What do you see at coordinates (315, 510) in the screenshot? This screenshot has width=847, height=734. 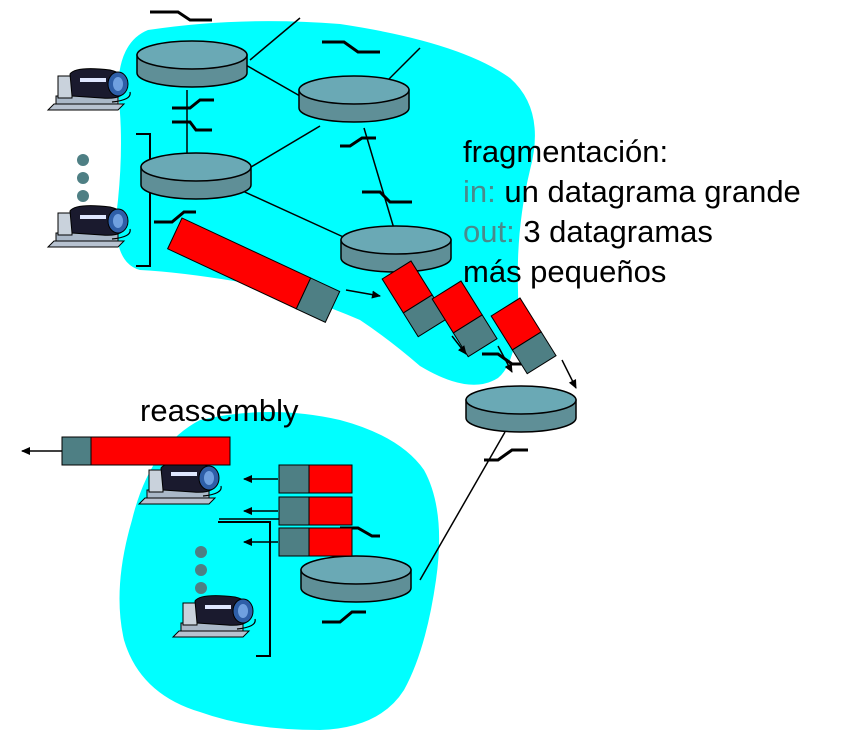 I see `arriving-fragments` at bounding box center [315, 510].